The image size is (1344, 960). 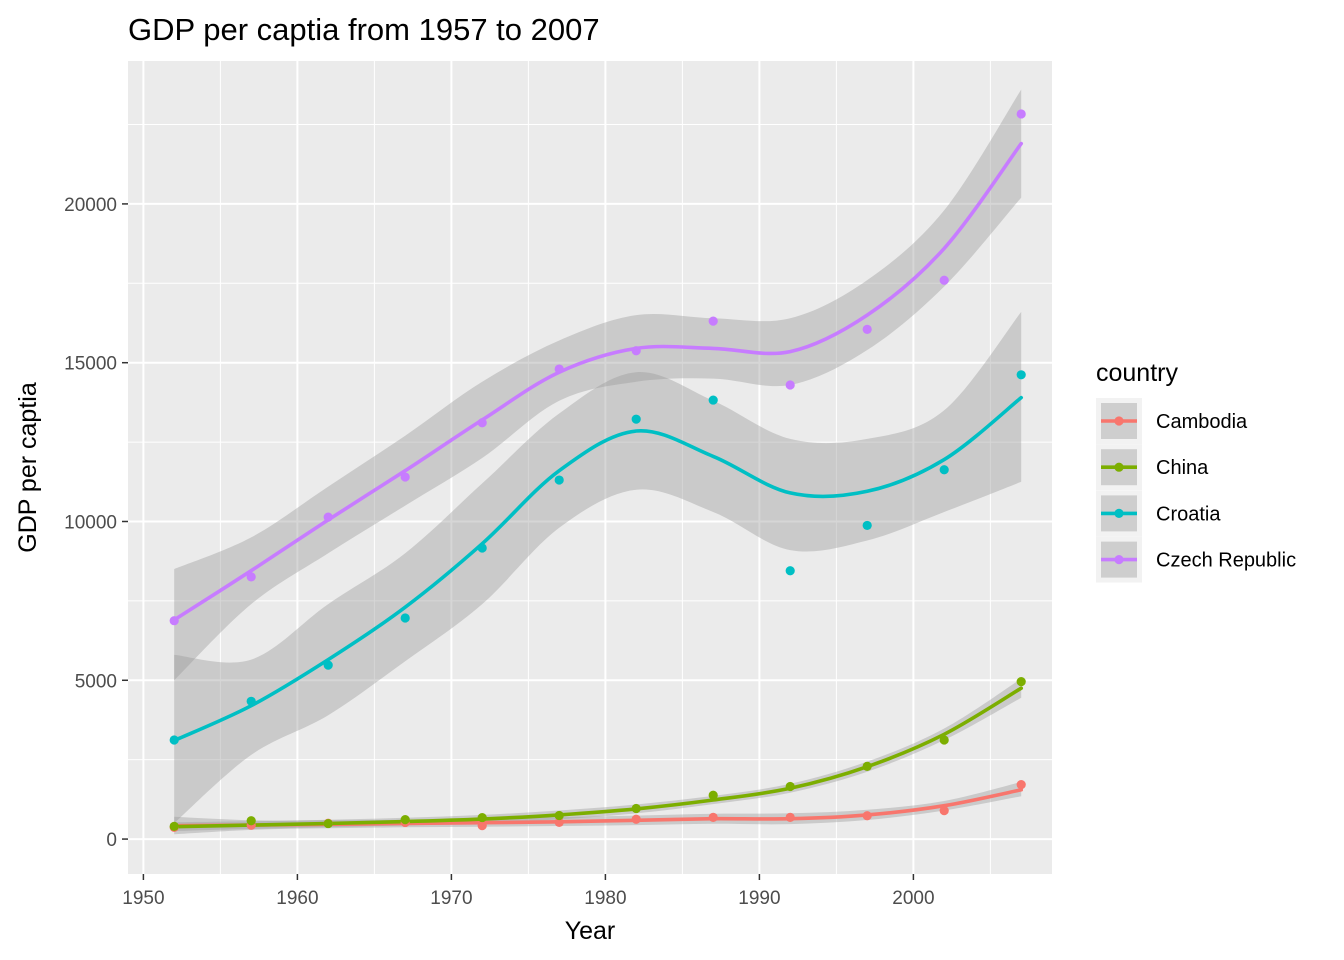 I want to click on legend-label: Czech Republic, so click(x=1226, y=561).